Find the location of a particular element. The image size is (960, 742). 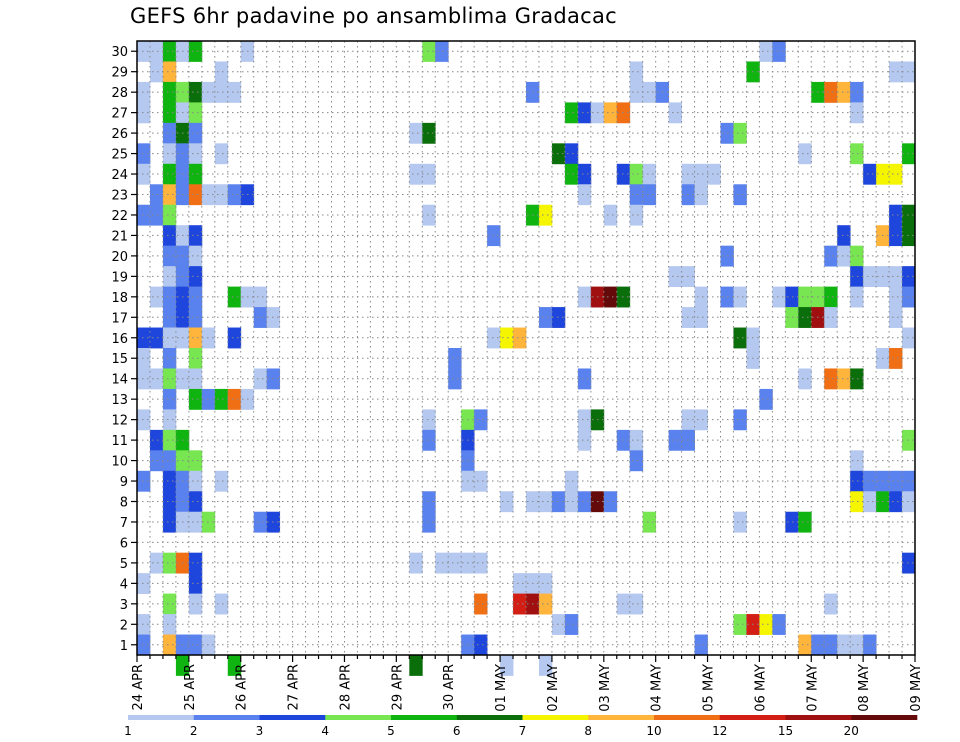

y-tick-label: 7 is located at coordinates (124, 523).